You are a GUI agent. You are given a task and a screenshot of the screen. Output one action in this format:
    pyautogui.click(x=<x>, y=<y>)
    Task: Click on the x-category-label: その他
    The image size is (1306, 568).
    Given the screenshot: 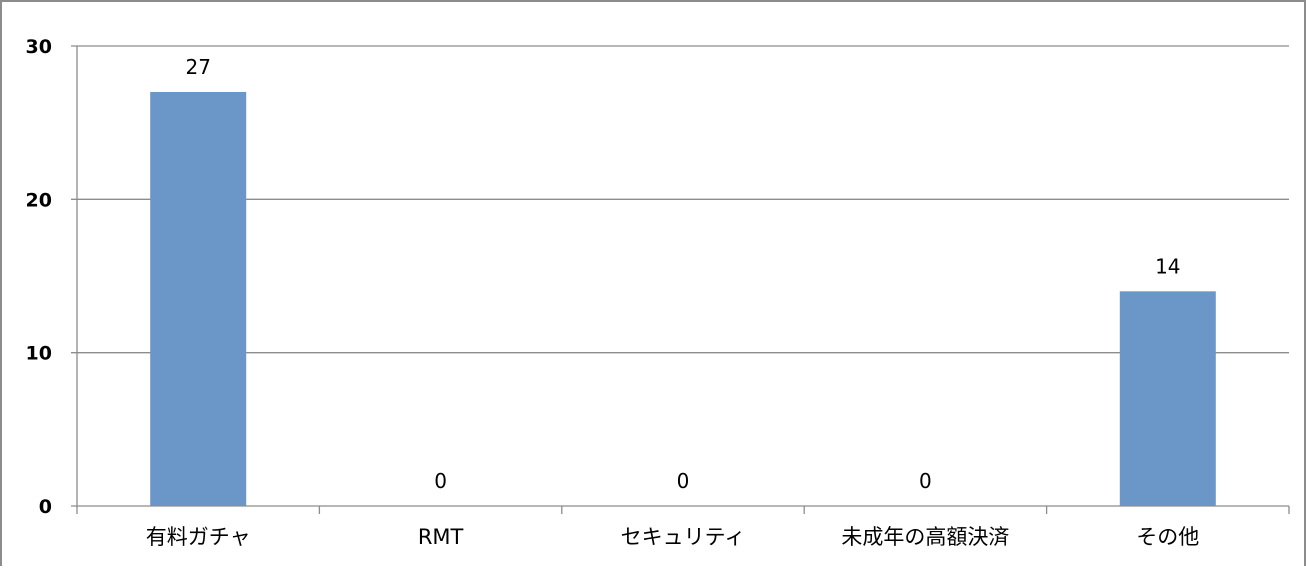 What is the action you would take?
    pyautogui.click(x=1167, y=537)
    